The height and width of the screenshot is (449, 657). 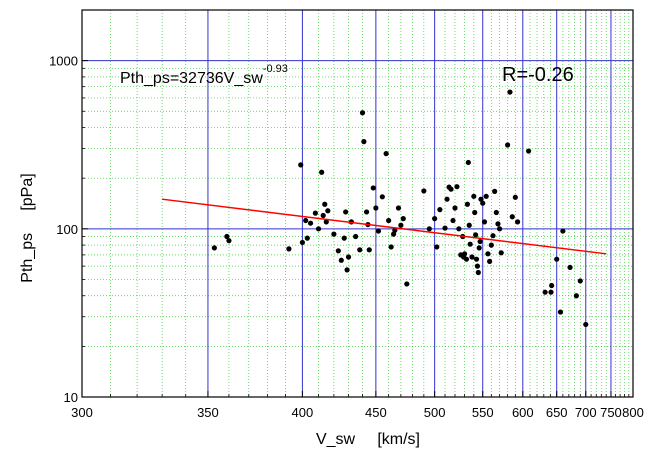 I want to click on x-tick-labels: 300 350 400 450 500 550 600 650 700 750 800, so click(x=357, y=412).